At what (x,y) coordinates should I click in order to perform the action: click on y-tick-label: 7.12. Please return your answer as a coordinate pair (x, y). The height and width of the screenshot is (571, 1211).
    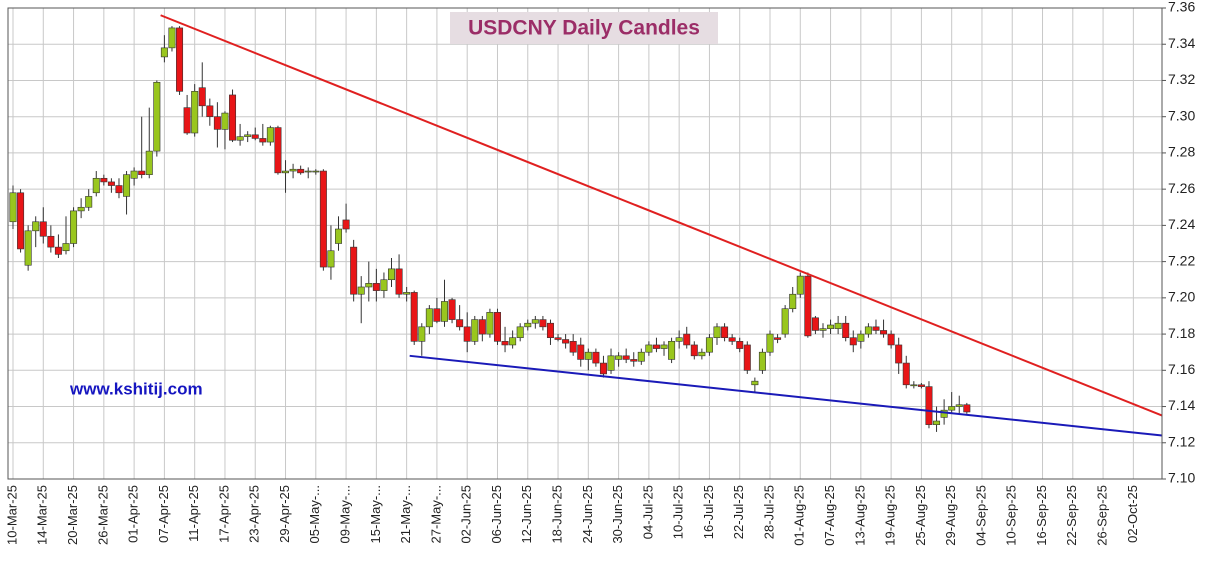
    Looking at the image, I should click on (1181, 441).